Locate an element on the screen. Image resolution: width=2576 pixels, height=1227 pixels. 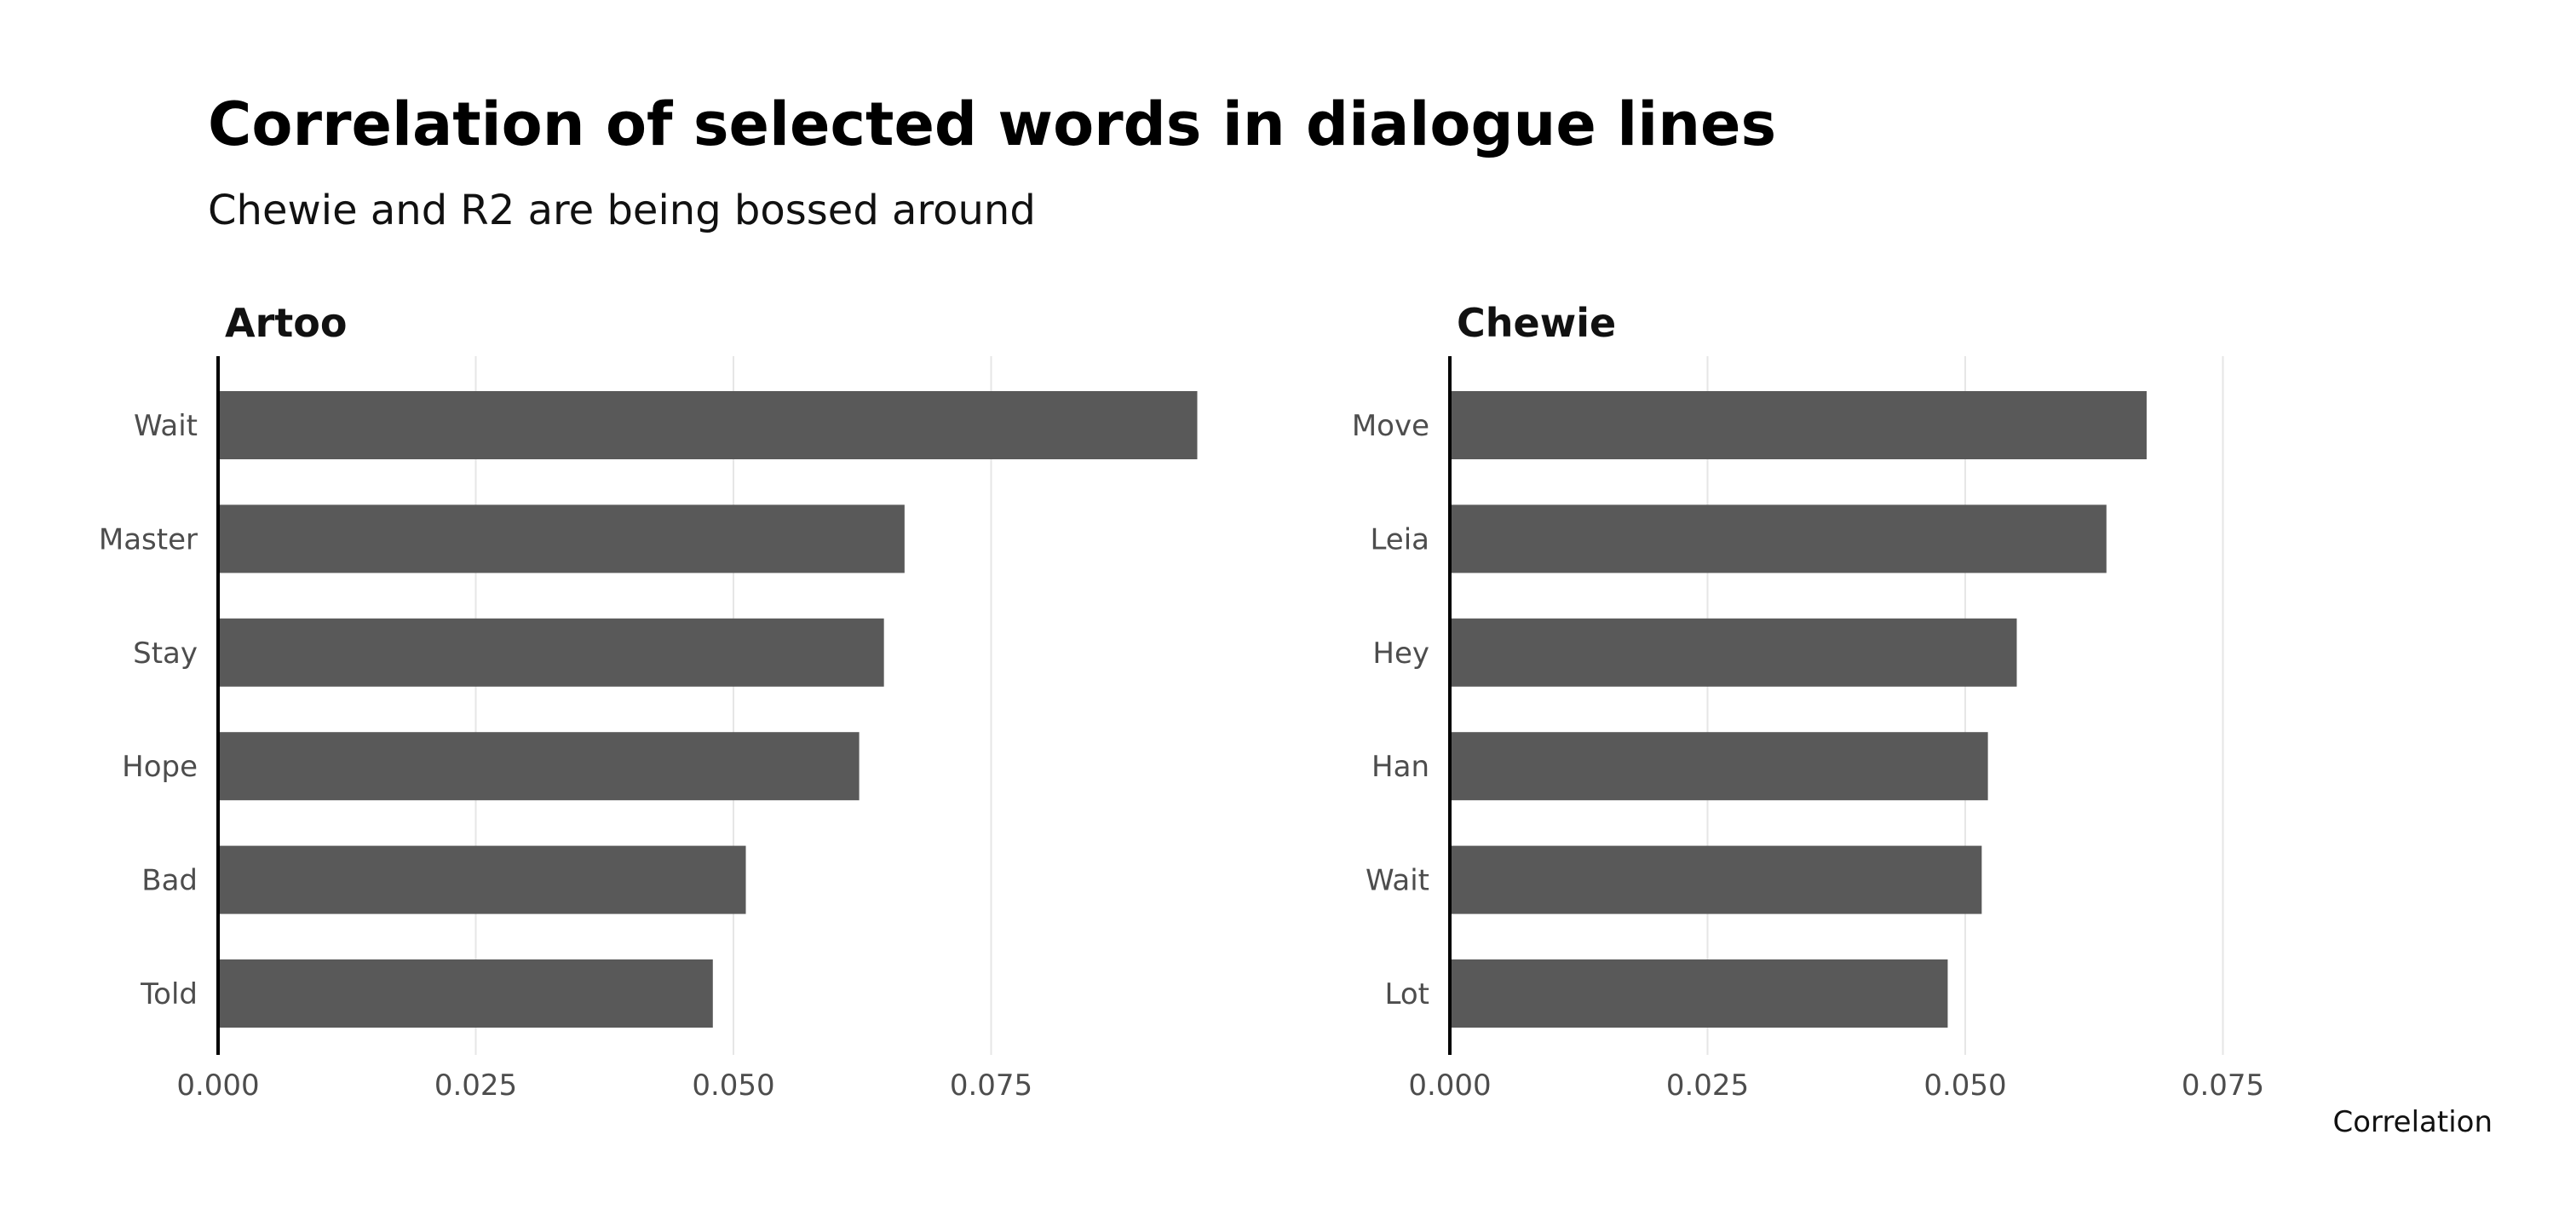
facet-title: Chewie is located at coordinates (1537, 323).